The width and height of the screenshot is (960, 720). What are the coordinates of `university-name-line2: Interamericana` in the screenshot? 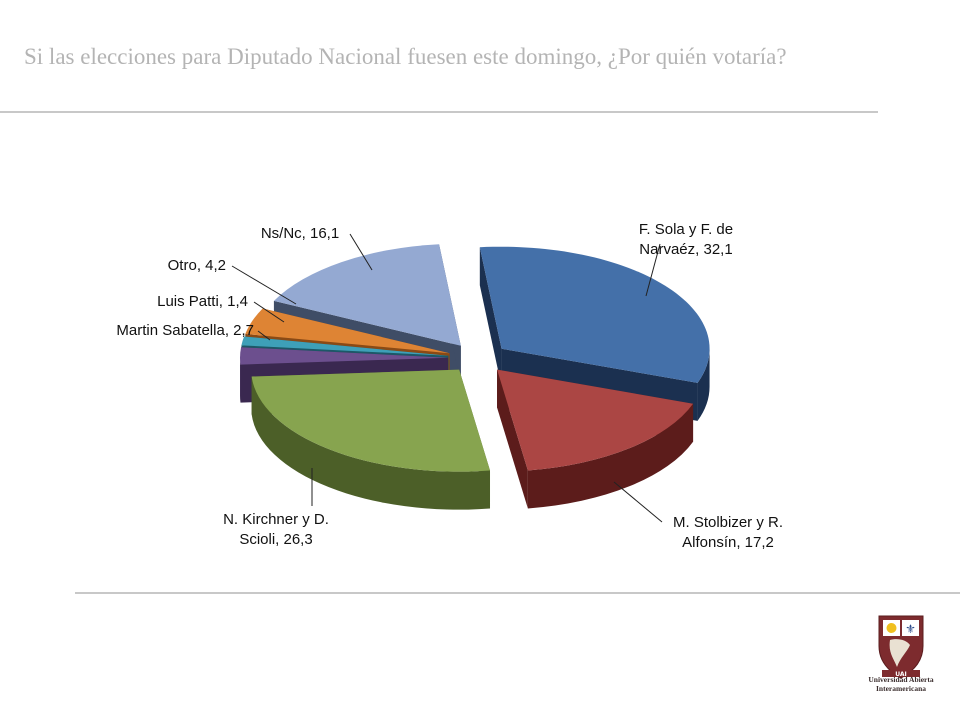 It's located at (901, 688).